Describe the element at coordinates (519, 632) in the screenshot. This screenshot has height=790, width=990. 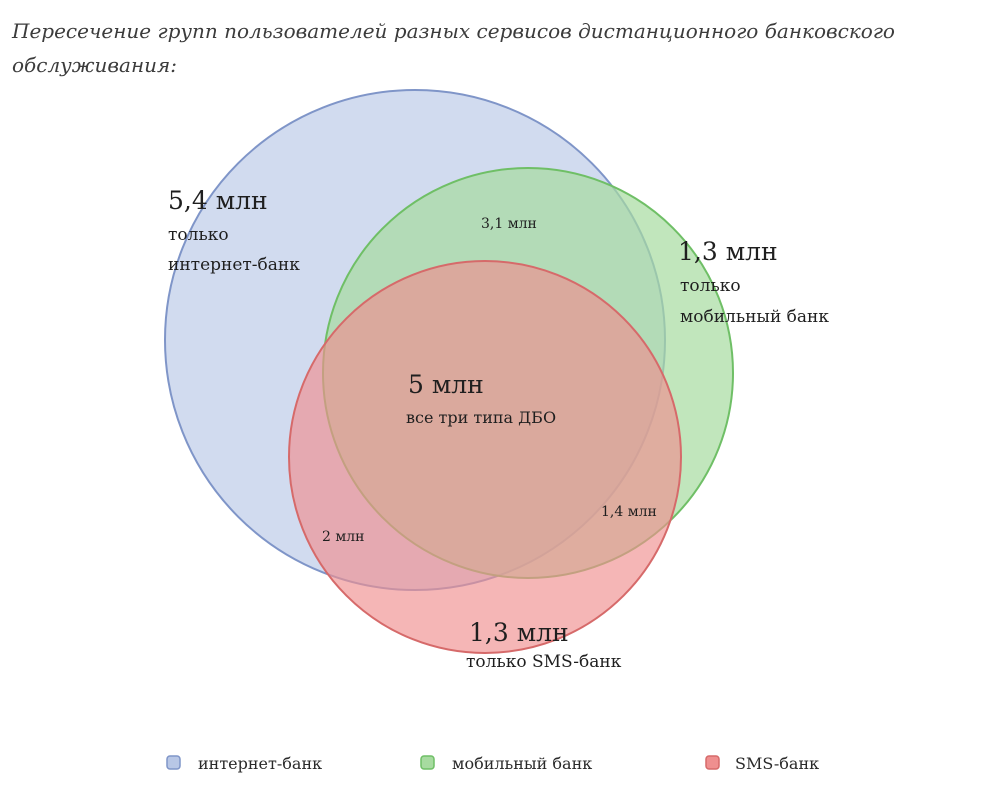
I see `sms-only-value: 1,3 млн` at that location.